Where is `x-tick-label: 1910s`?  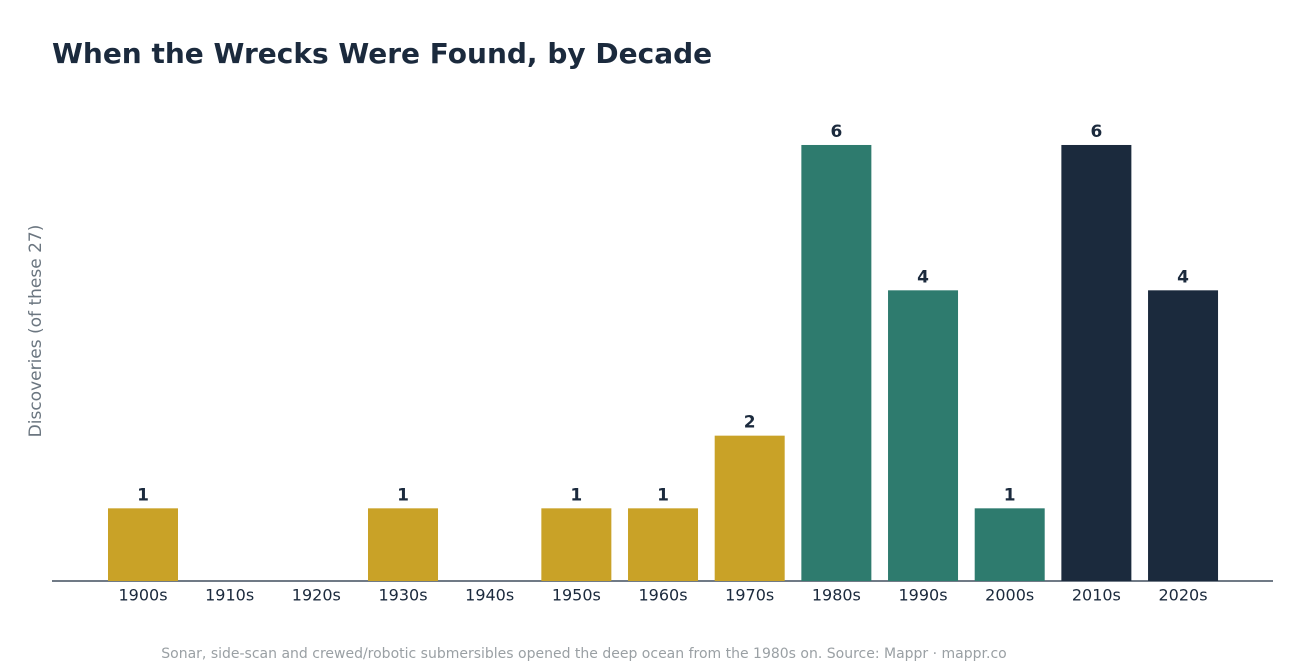 x-tick-label: 1910s is located at coordinates (229, 595).